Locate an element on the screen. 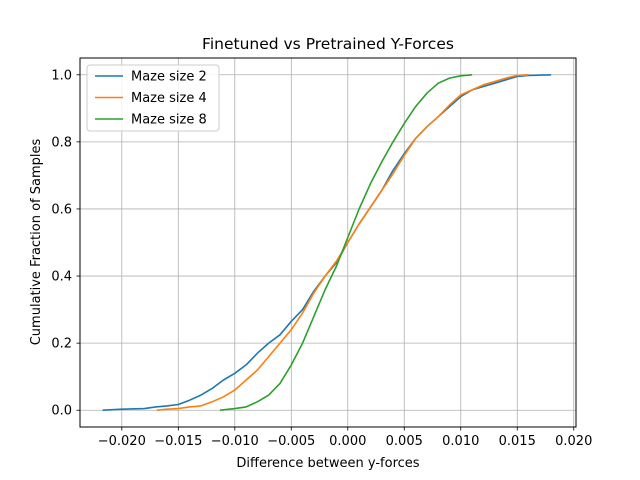 This screenshot has width=640, height=480. y-tick-label: 0.4 is located at coordinates (61, 277).